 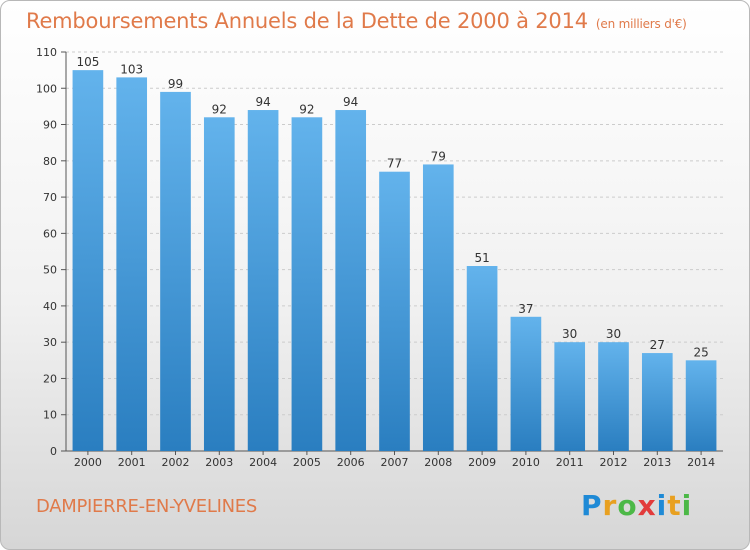 I want to click on x-tick-label: 2001, so click(x=132, y=462).